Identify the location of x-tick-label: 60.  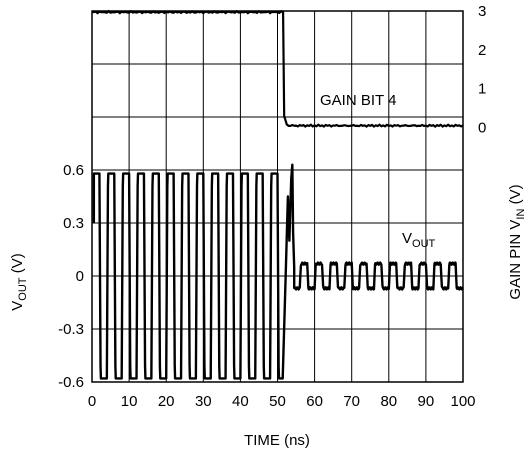
(314, 401).